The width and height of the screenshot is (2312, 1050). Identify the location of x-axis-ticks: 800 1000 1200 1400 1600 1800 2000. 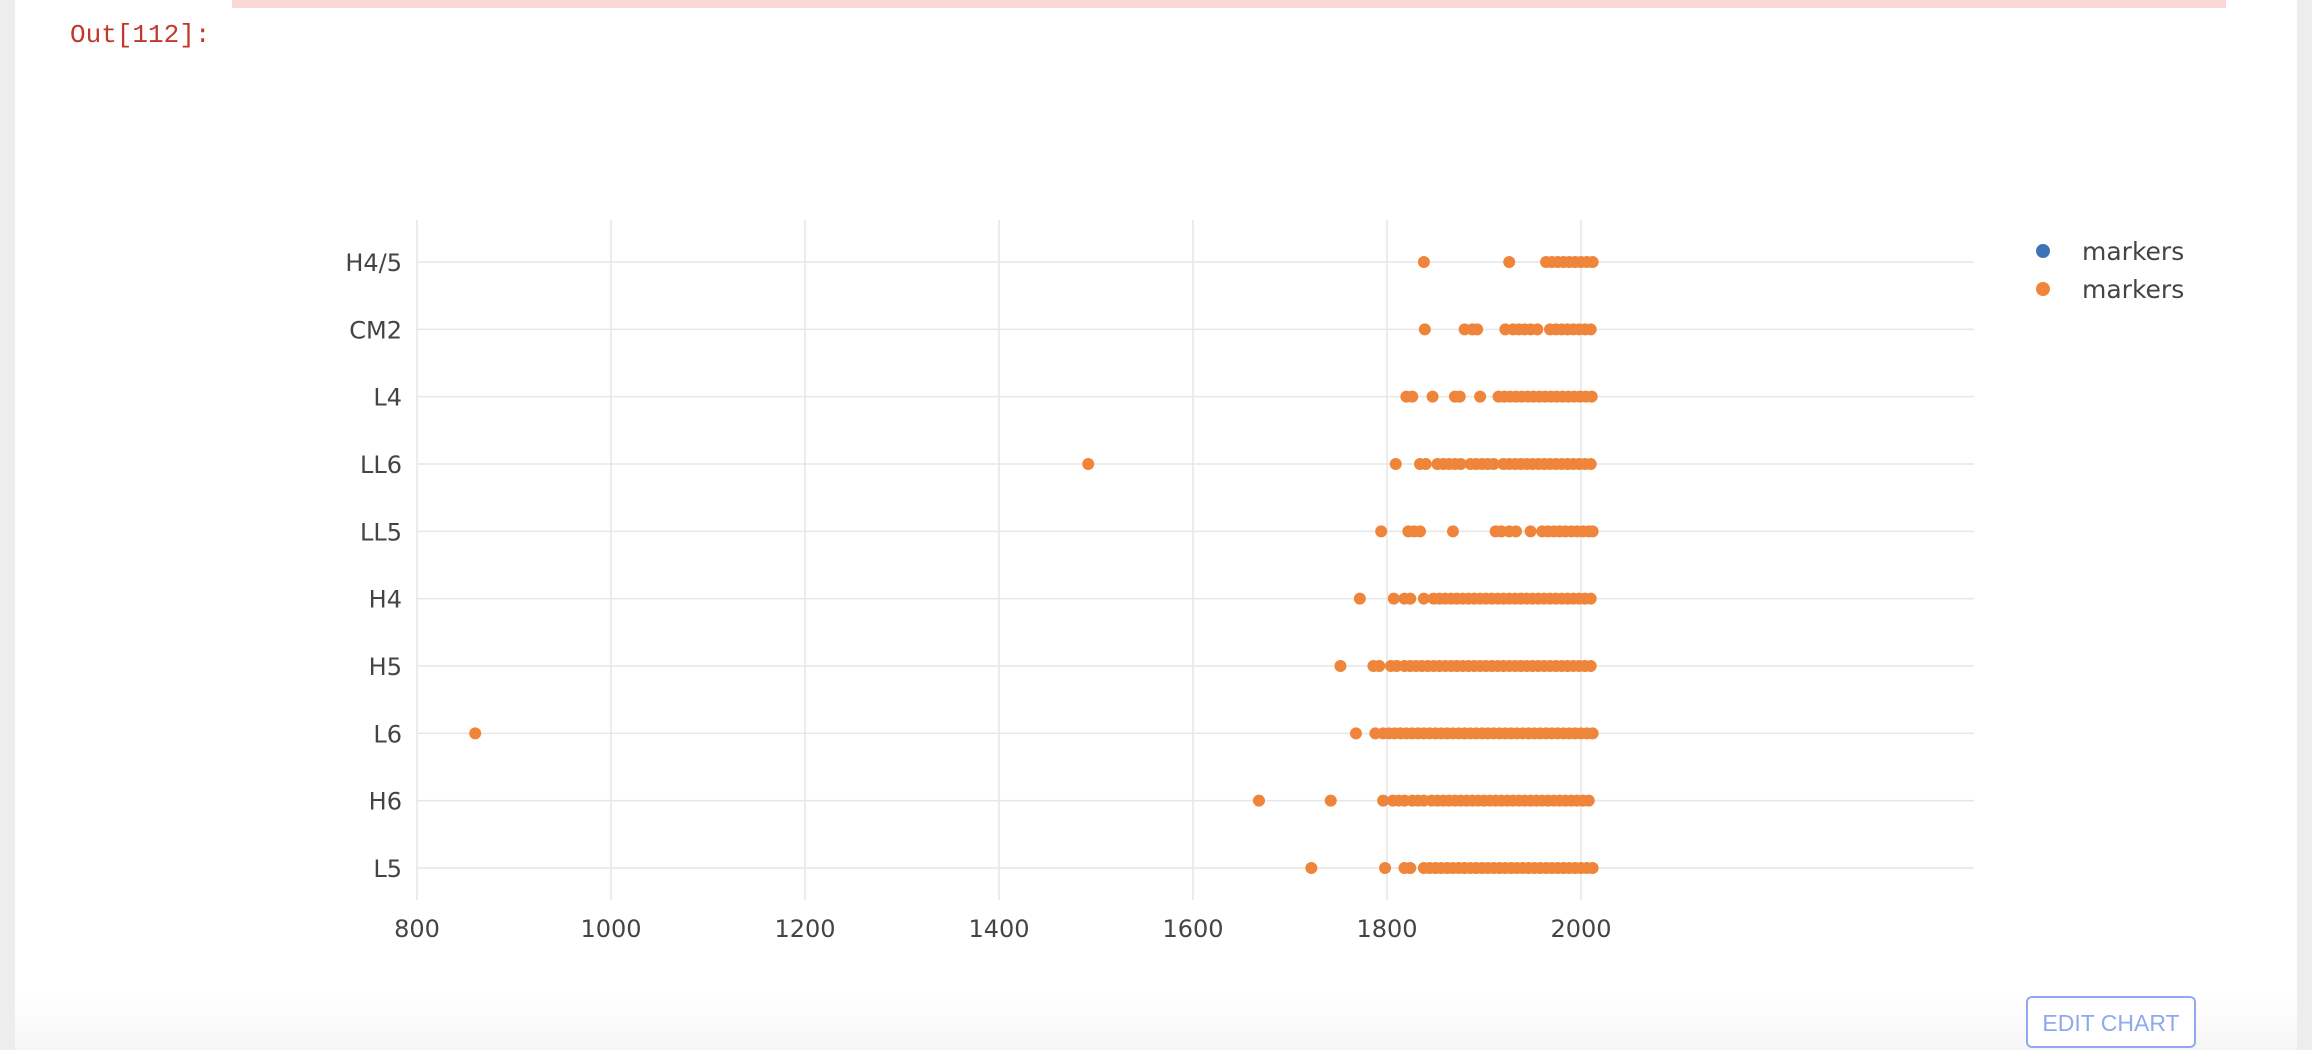
(1002, 929).